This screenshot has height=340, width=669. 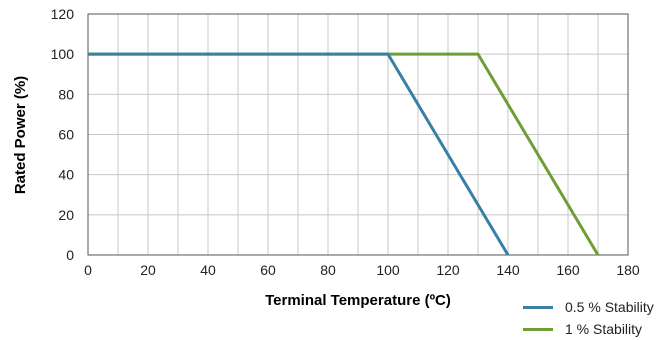 I want to click on x-tick-label-80: 80, so click(x=328, y=270).